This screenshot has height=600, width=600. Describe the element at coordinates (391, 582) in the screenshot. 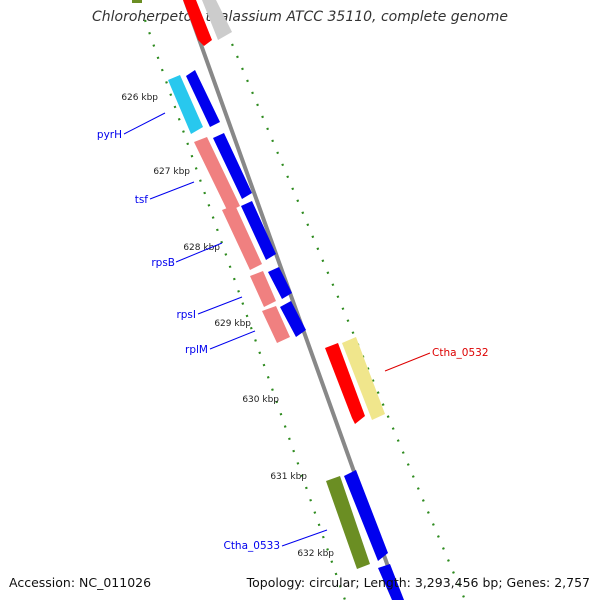

I see `gene-partial-bottom-blue` at that location.